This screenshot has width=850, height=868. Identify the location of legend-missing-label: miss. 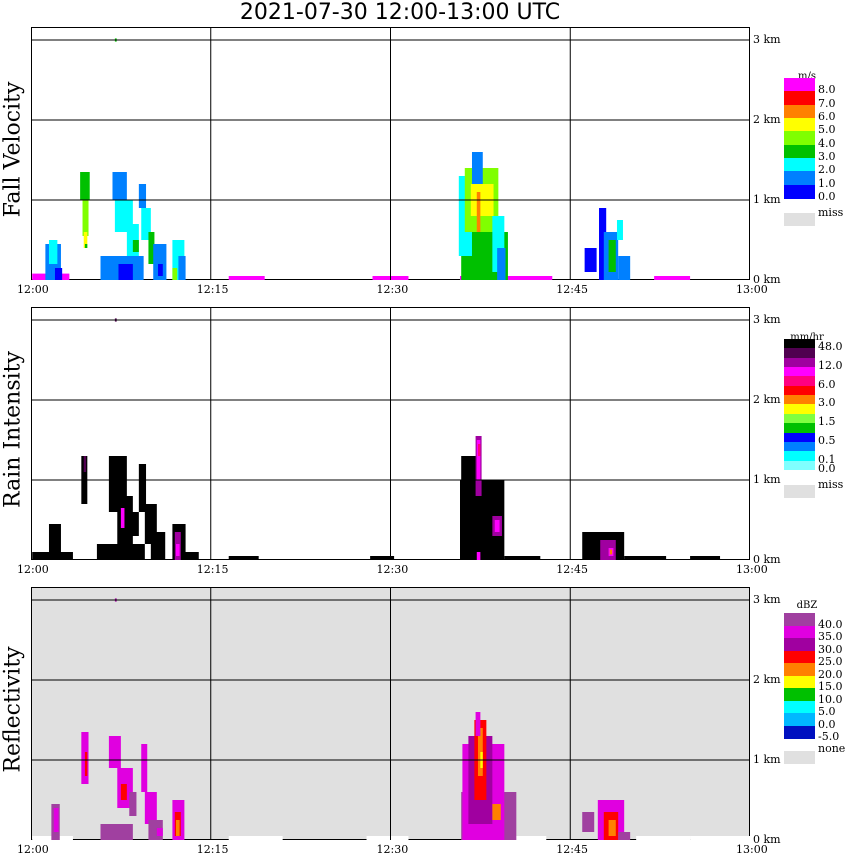
(831, 213).